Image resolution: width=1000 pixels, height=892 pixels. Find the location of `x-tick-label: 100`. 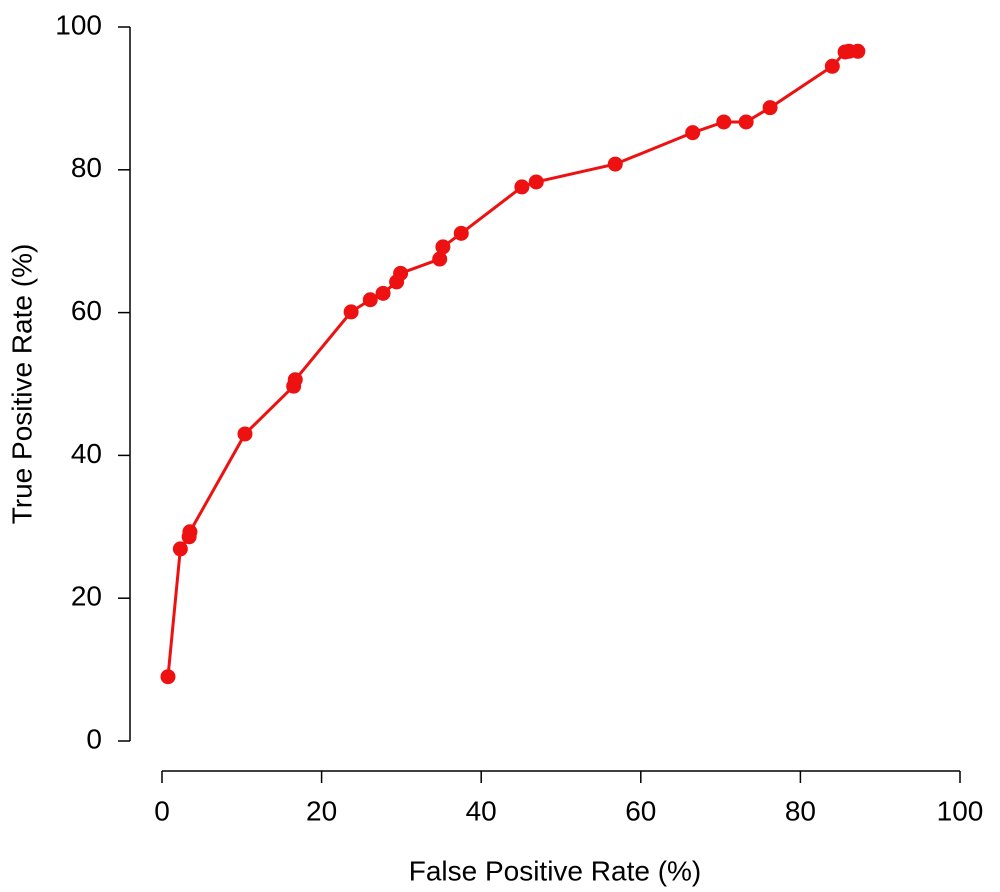

x-tick-label: 100 is located at coordinates (960, 810).